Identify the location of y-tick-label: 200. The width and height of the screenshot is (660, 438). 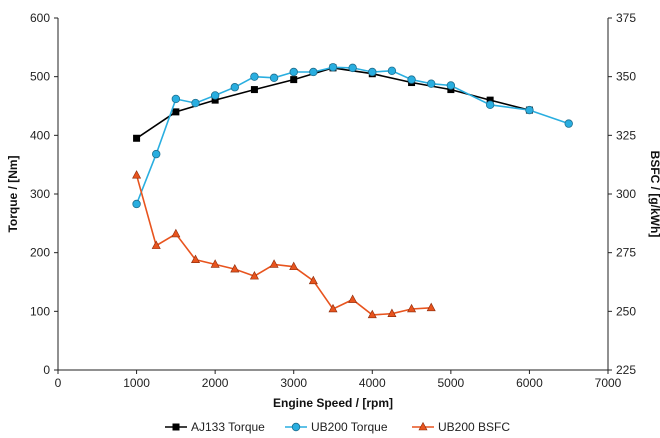
(40, 253).